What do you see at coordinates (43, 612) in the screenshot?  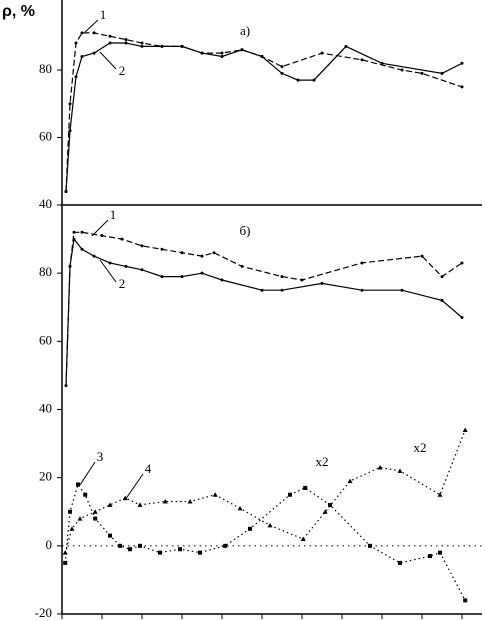 I see `y-tick-label: -20` at bounding box center [43, 612].